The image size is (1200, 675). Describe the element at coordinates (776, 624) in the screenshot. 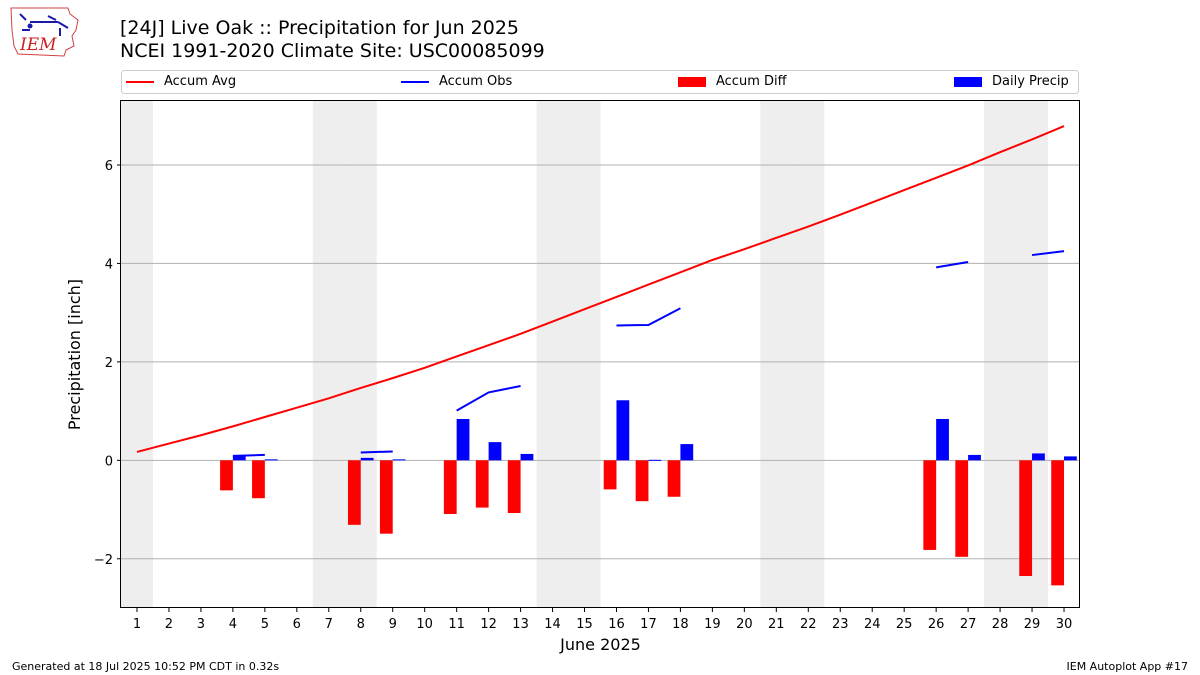

I see `xtick-label: 21` at that location.